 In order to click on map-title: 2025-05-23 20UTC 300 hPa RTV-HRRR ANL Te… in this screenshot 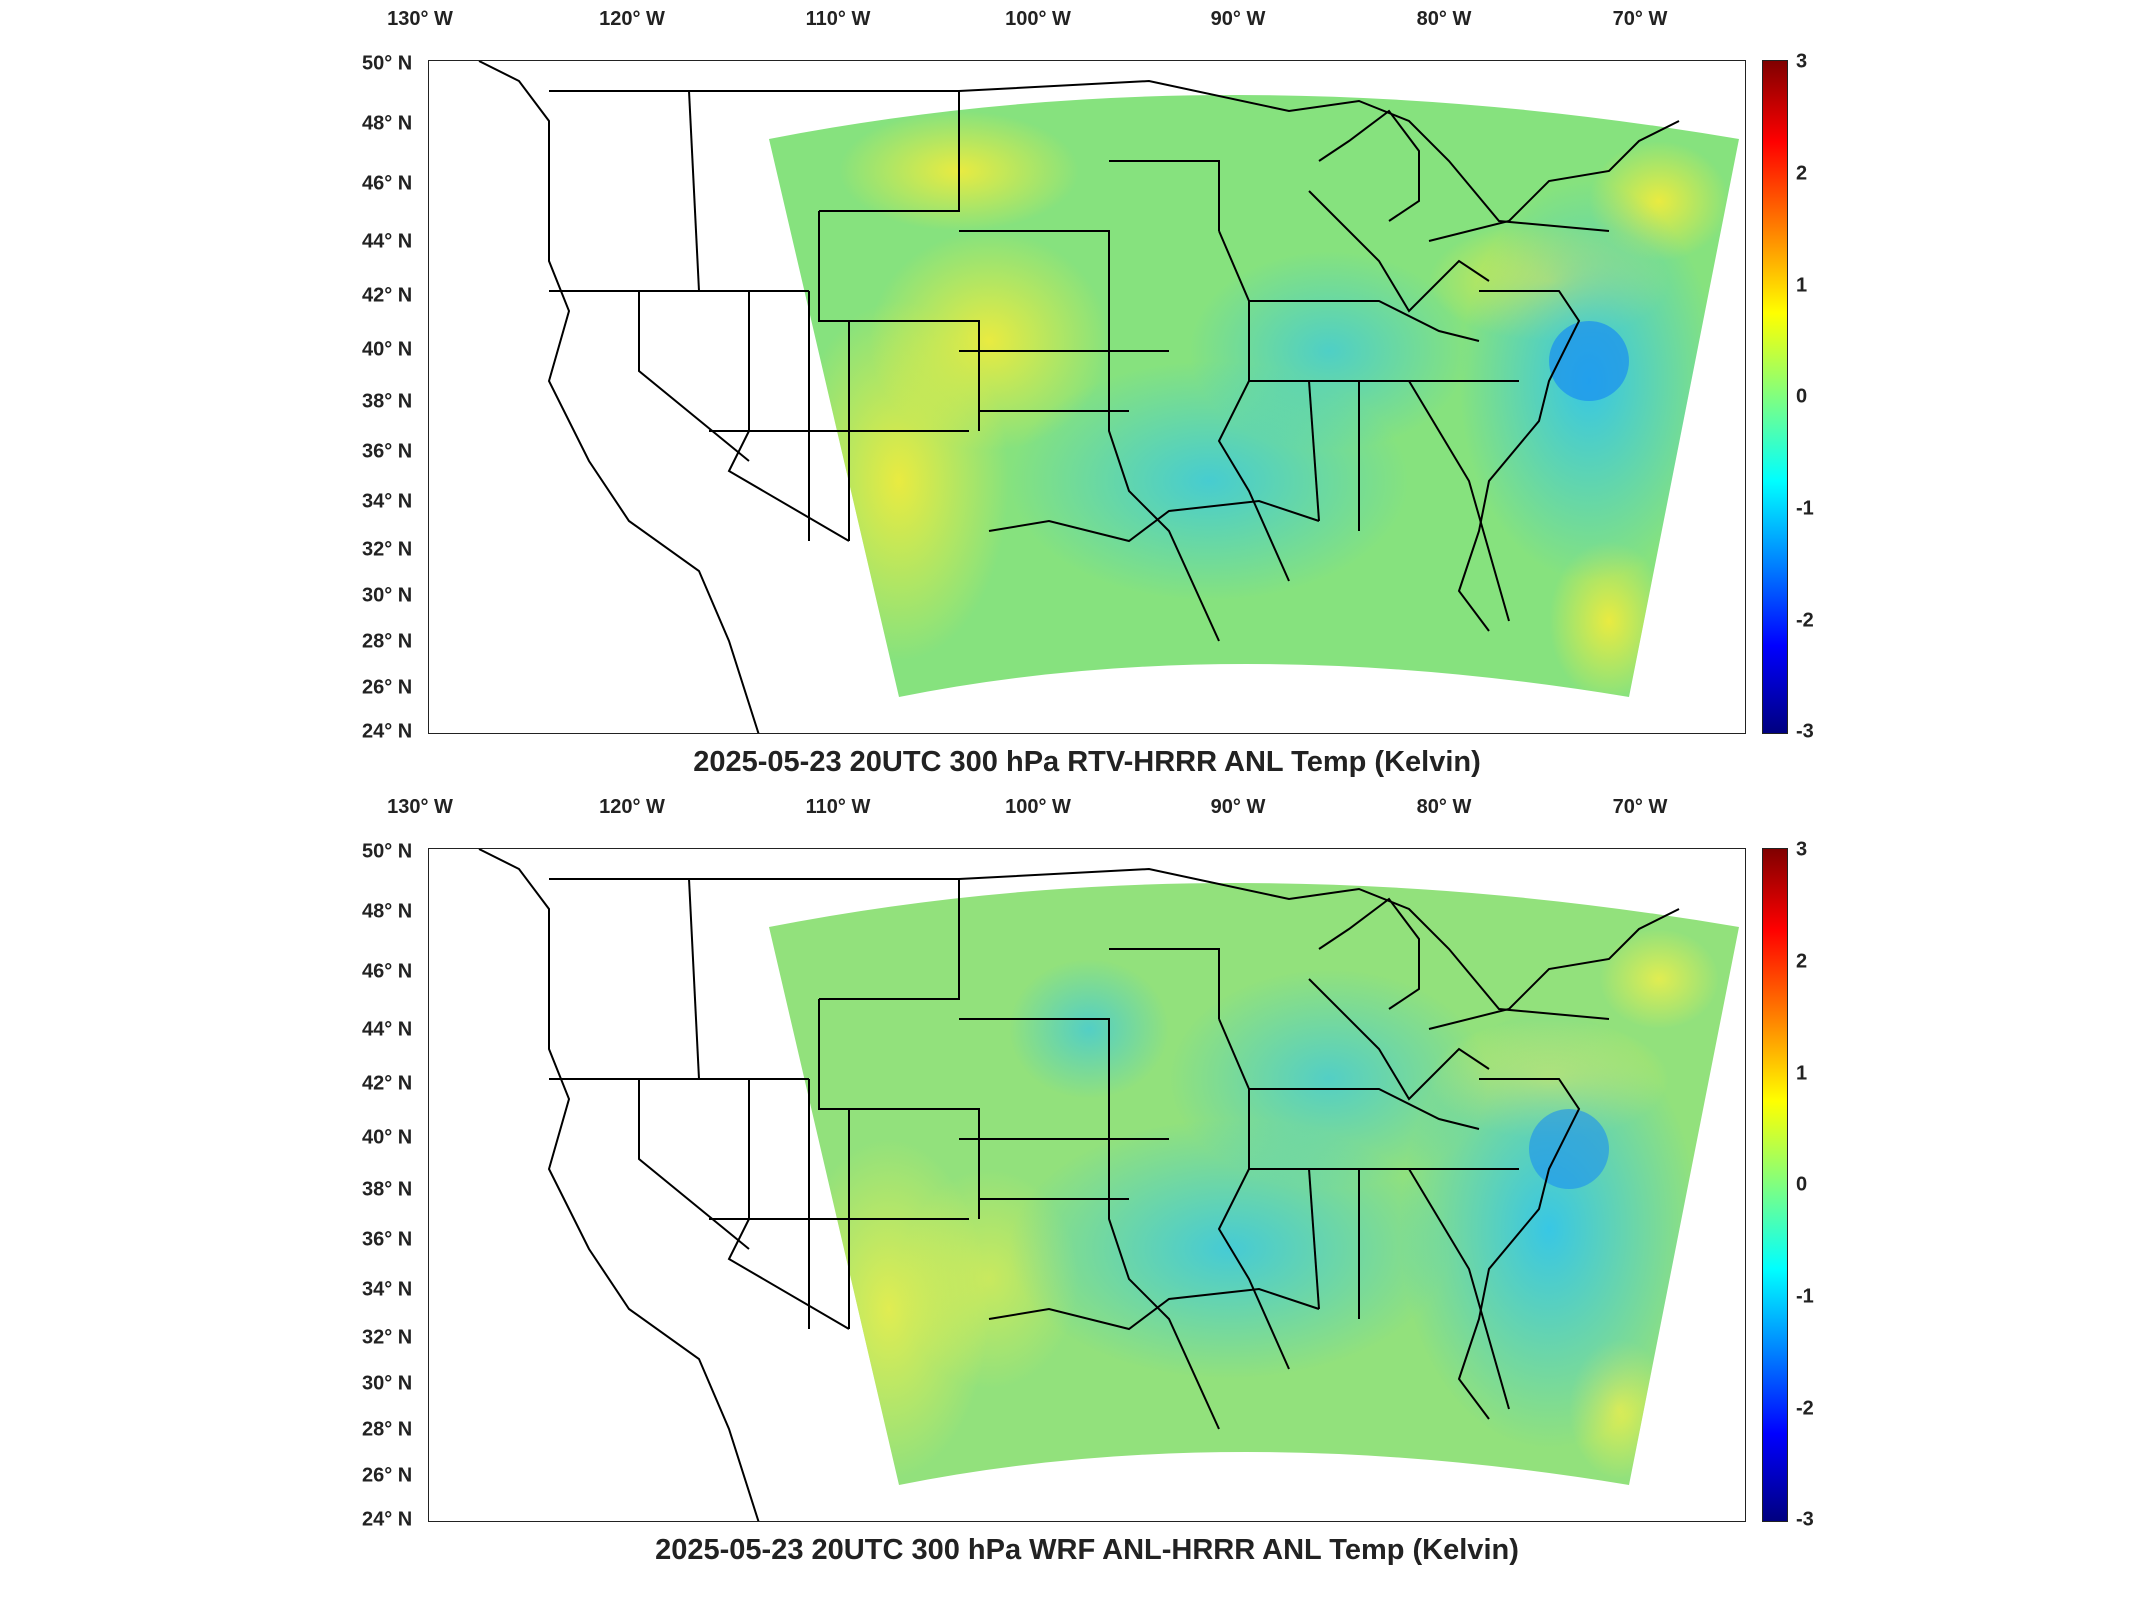, I will do `click(1087, 762)`.